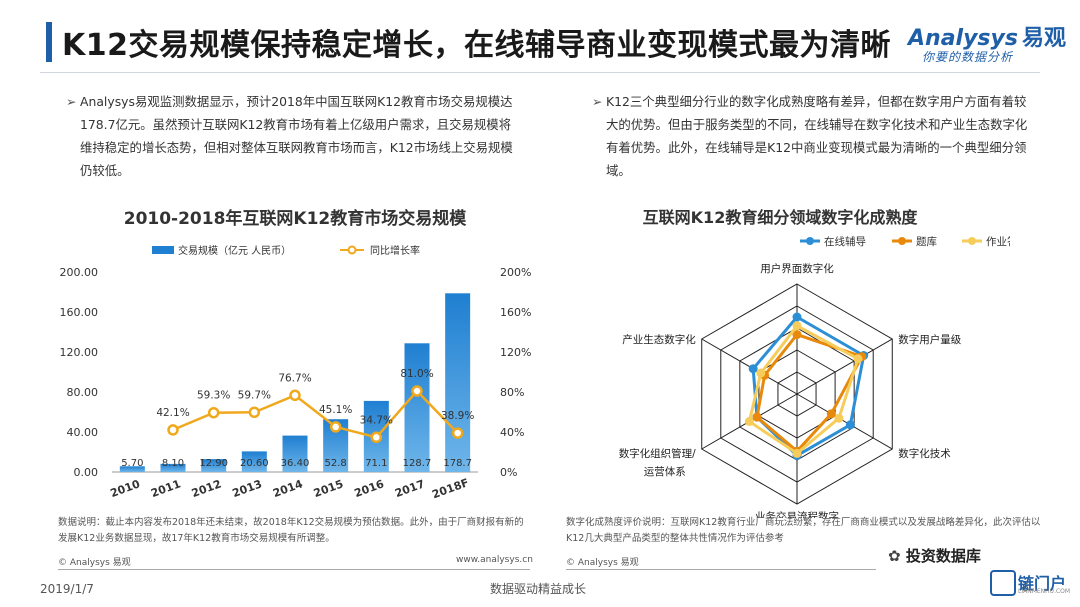  What do you see at coordinates (450, 488) in the screenshot?
I see `x-tick-label: 2018F` at bounding box center [450, 488].